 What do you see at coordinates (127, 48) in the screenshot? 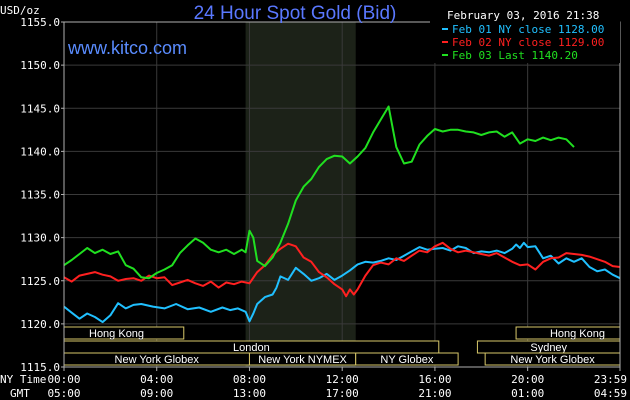
I see `site-watermark: www.kitco.com` at bounding box center [127, 48].